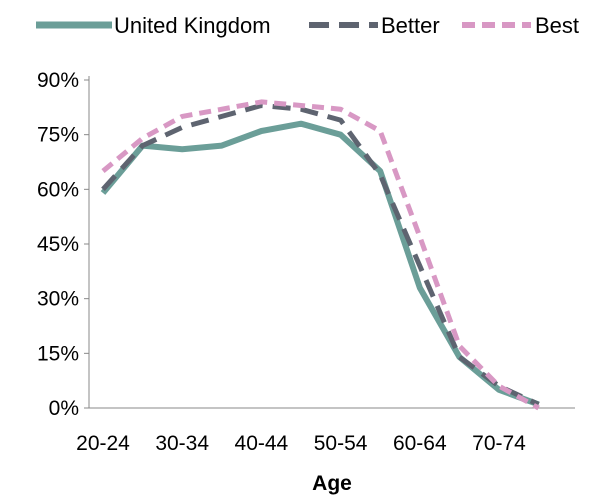 The height and width of the screenshot is (495, 589). I want to click on y-tick-label: 90%, so click(58, 80).